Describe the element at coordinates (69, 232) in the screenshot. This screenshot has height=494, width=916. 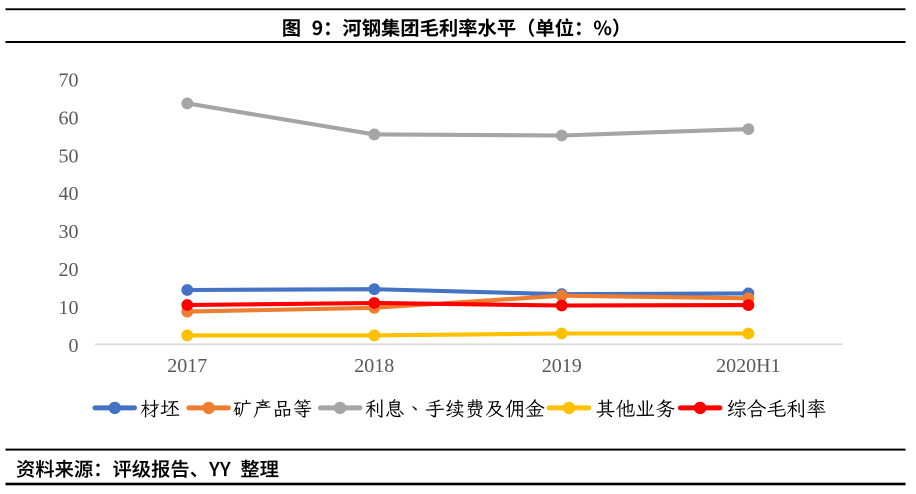
I see `svg-text: 30` at that location.